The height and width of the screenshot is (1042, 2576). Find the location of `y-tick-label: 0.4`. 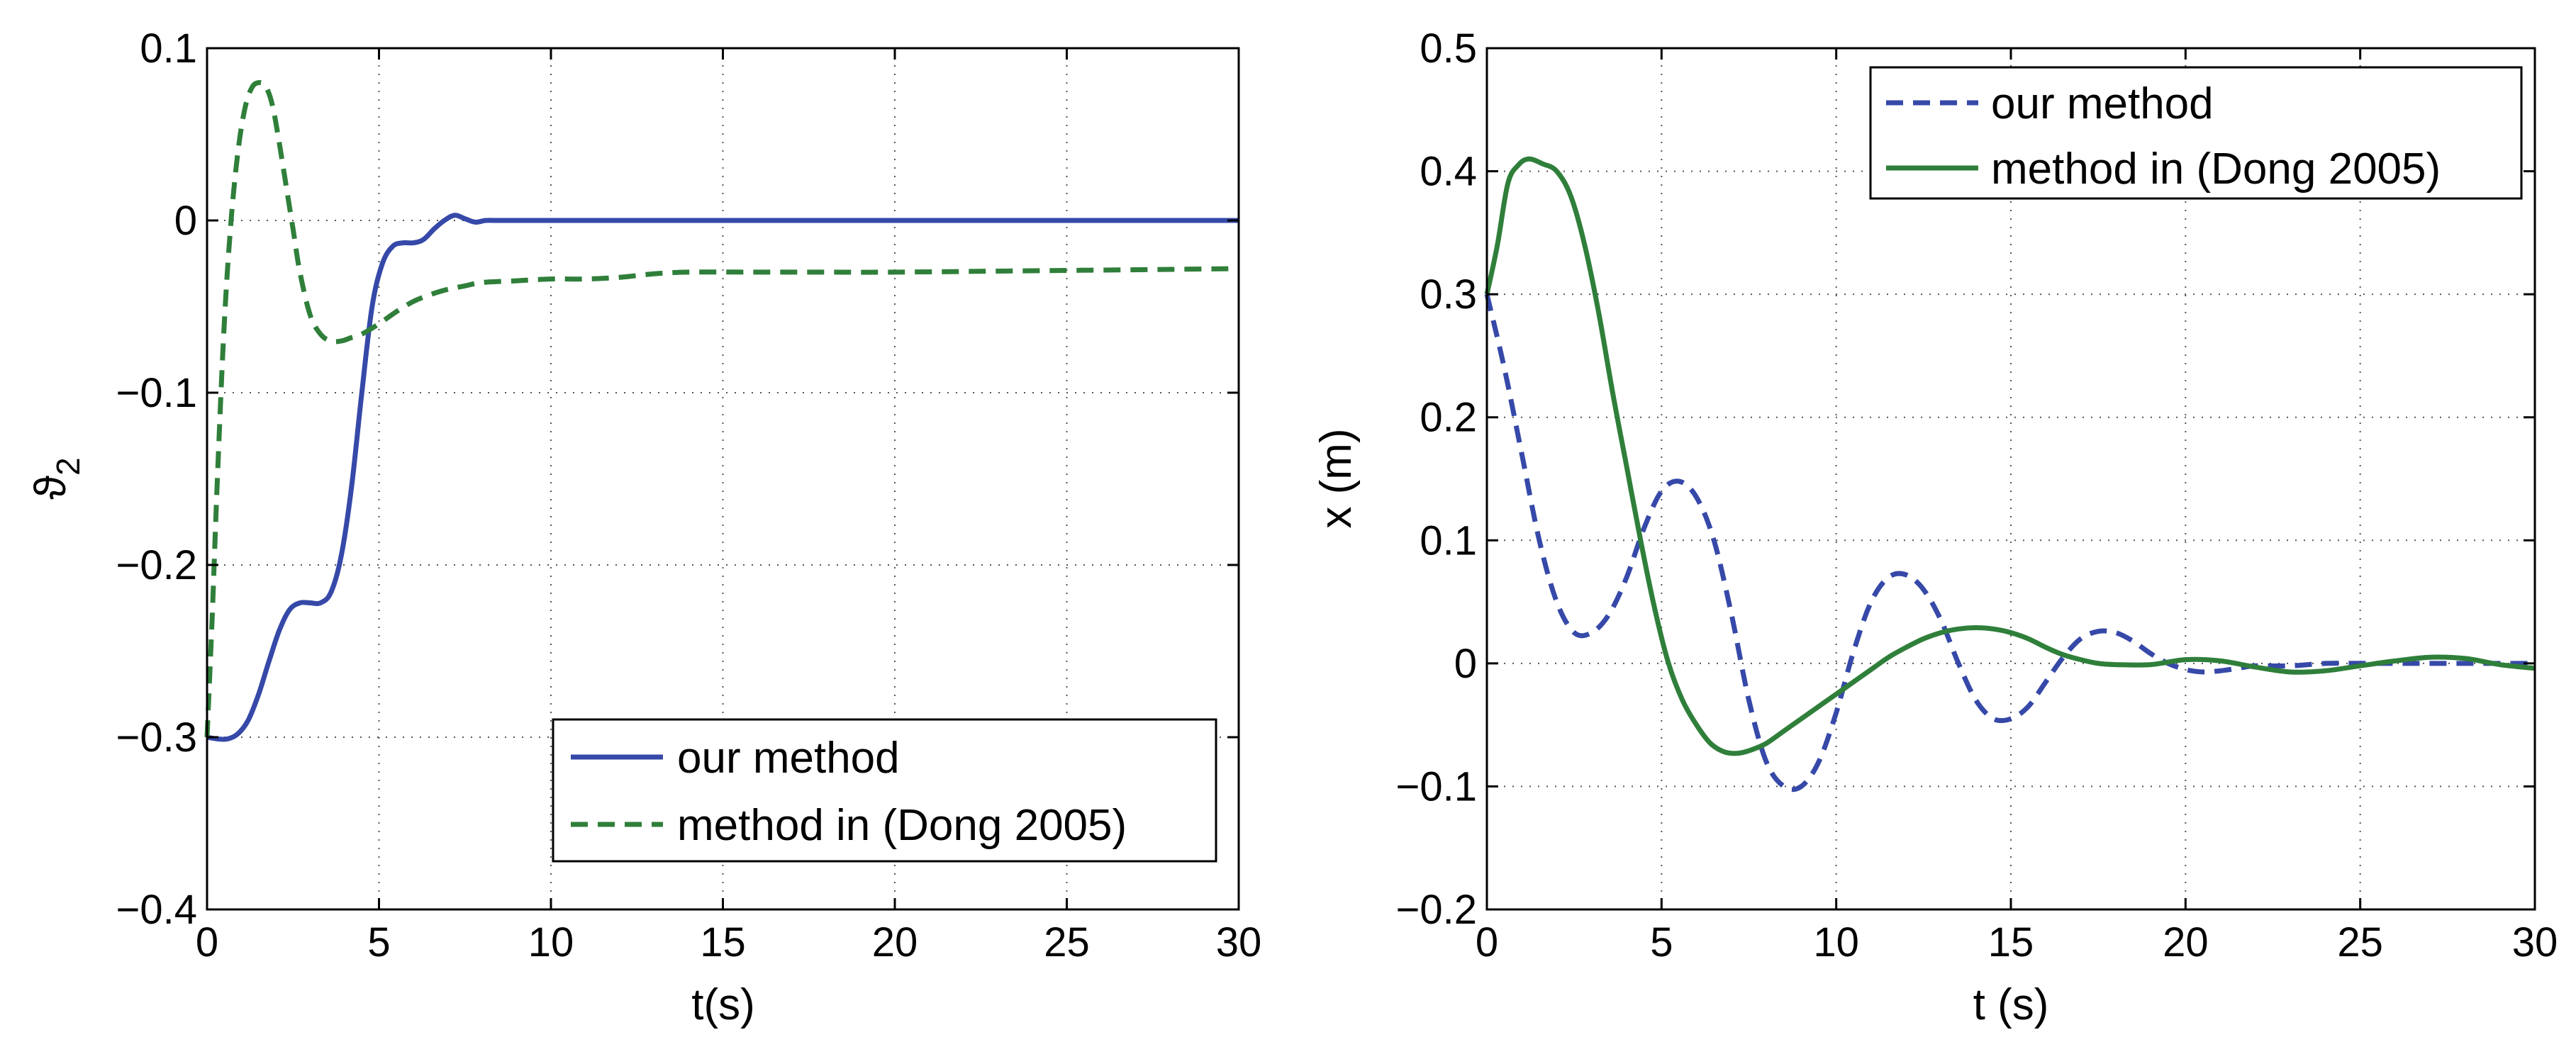

y-tick-label: 0.4 is located at coordinates (1448, 172).